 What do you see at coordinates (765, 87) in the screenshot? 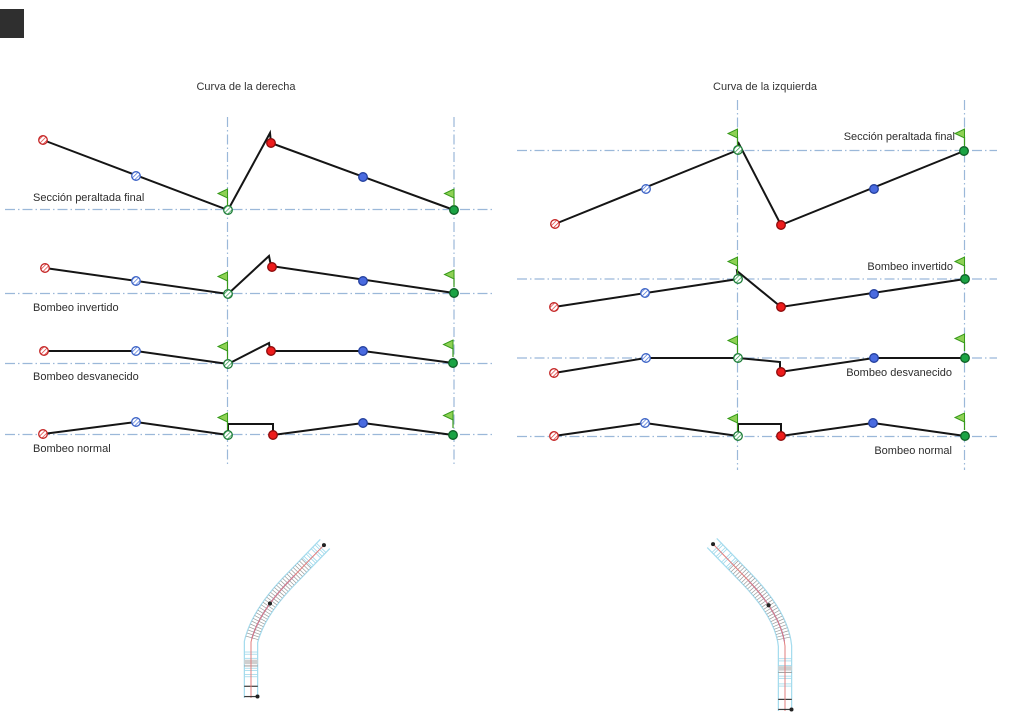
I see `left-curve-title: Curva de la izquierda` at bounding box center [765, 87].